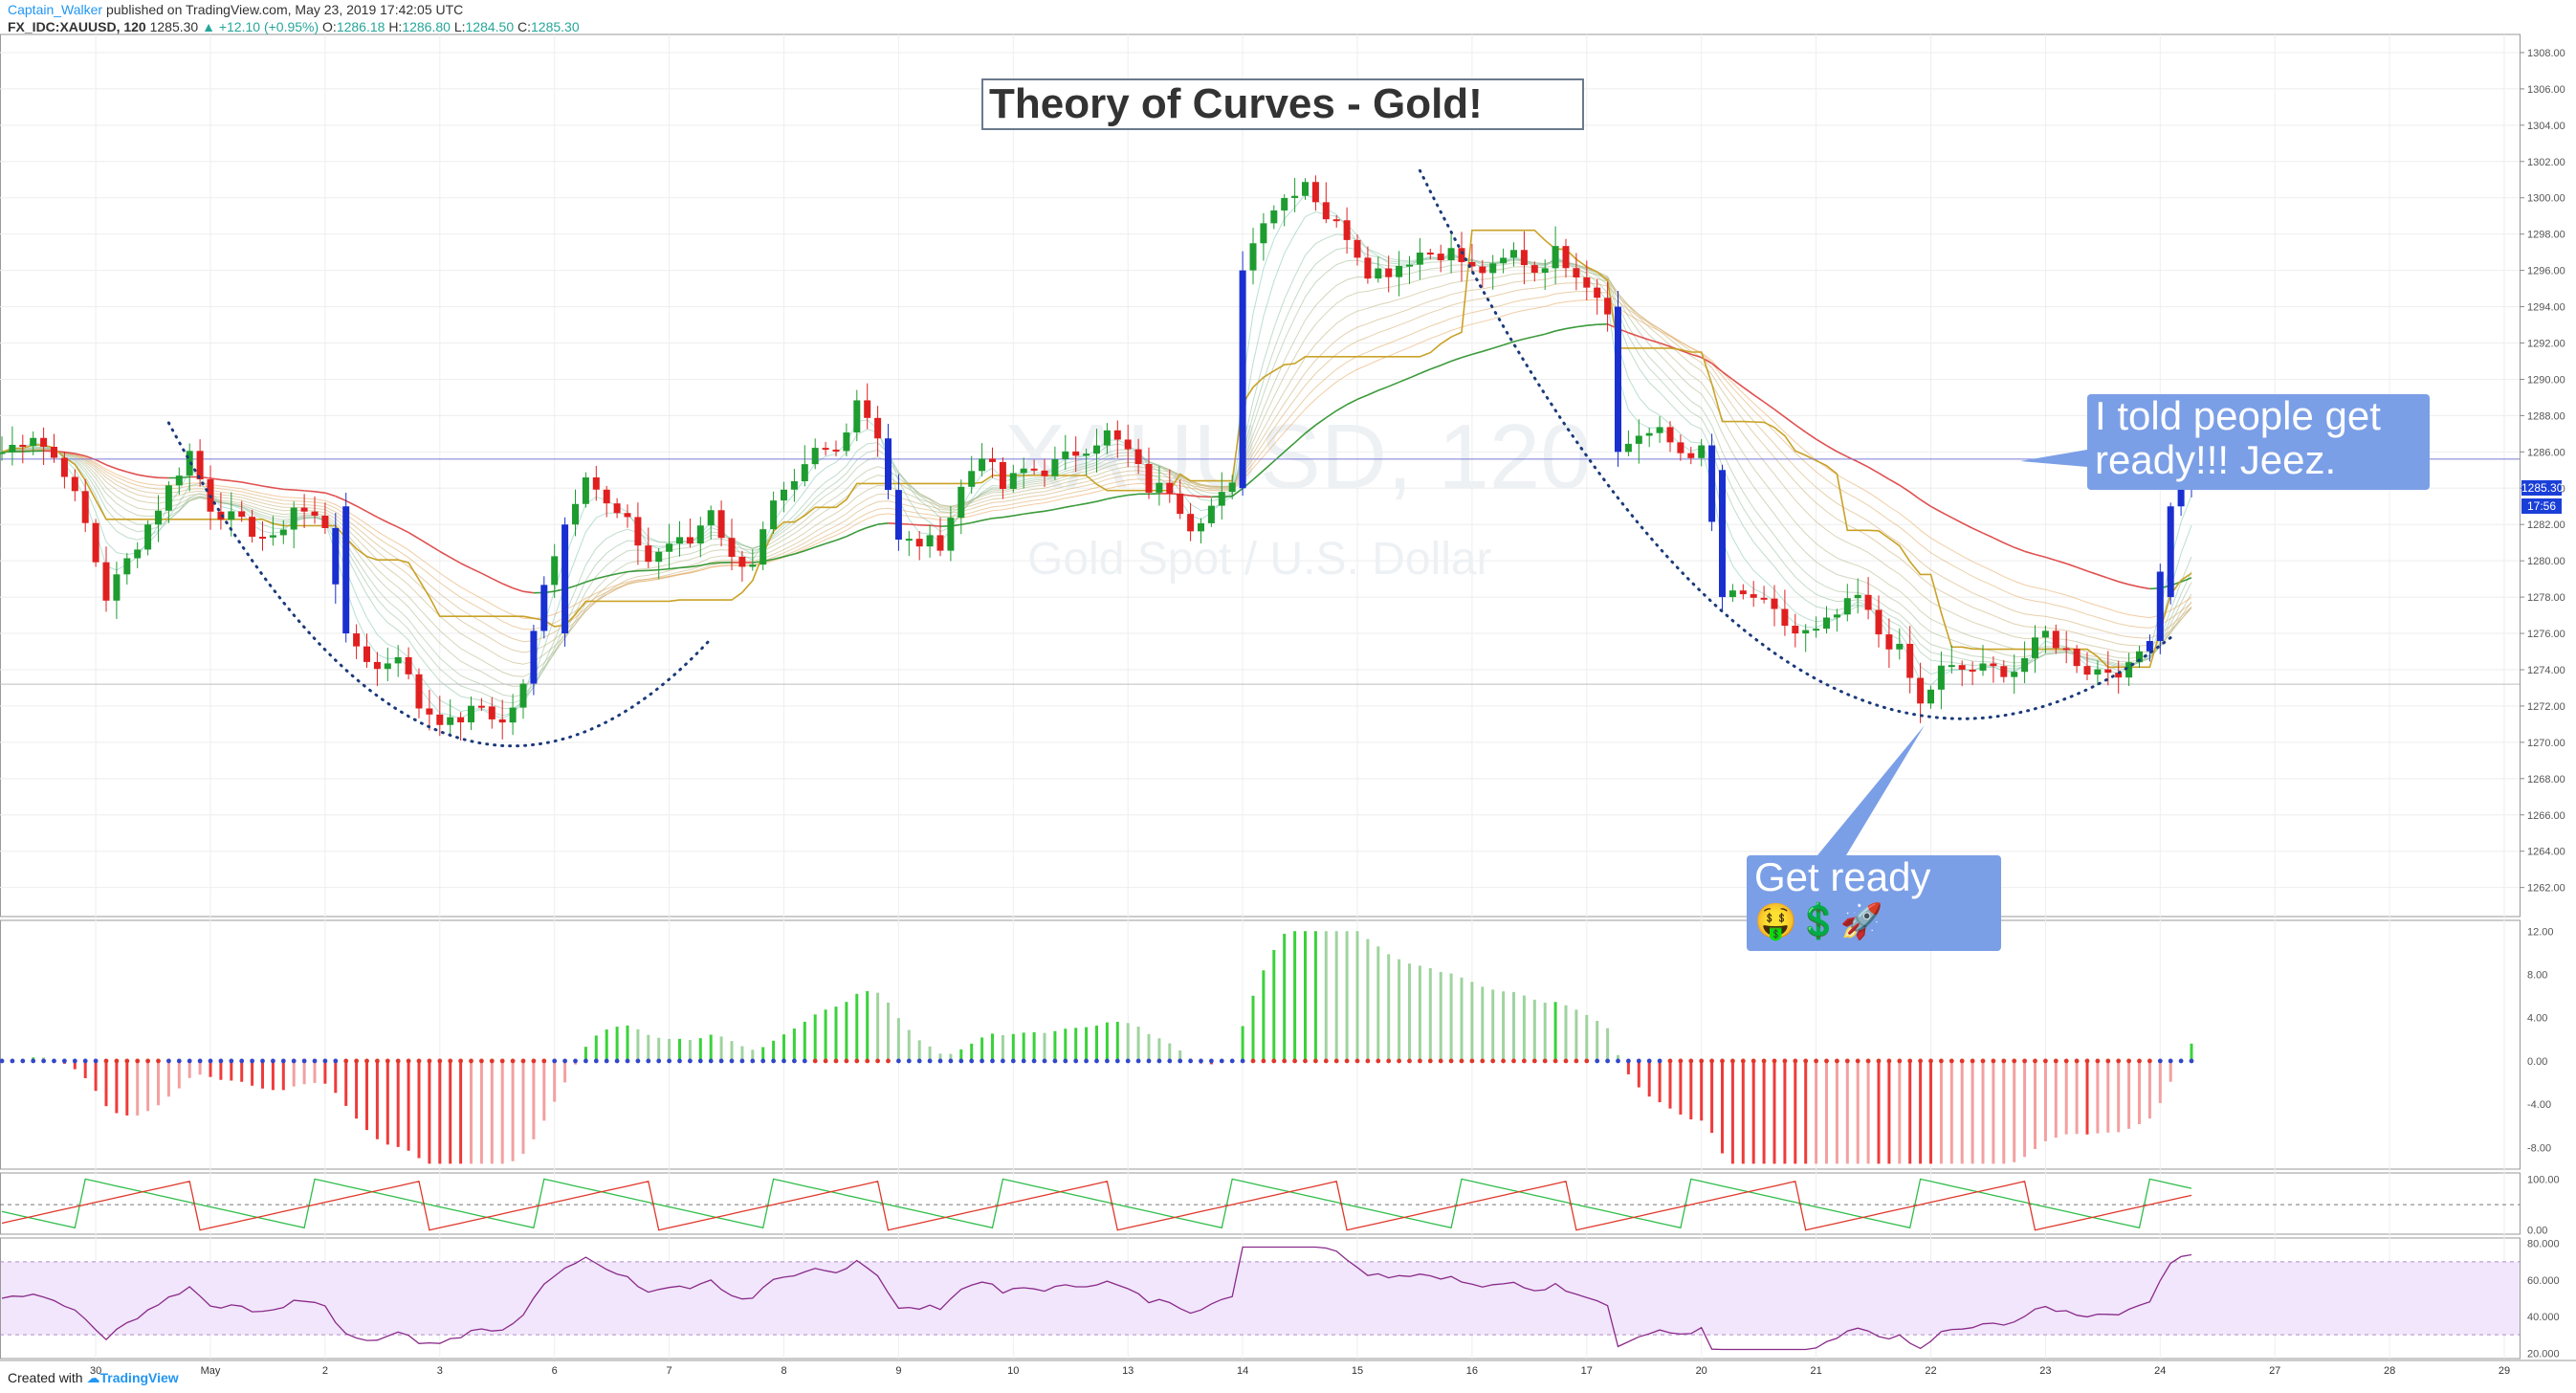  I want to click on chart-title-box: Theory of Curves - Gold!, so click(1282, 104).